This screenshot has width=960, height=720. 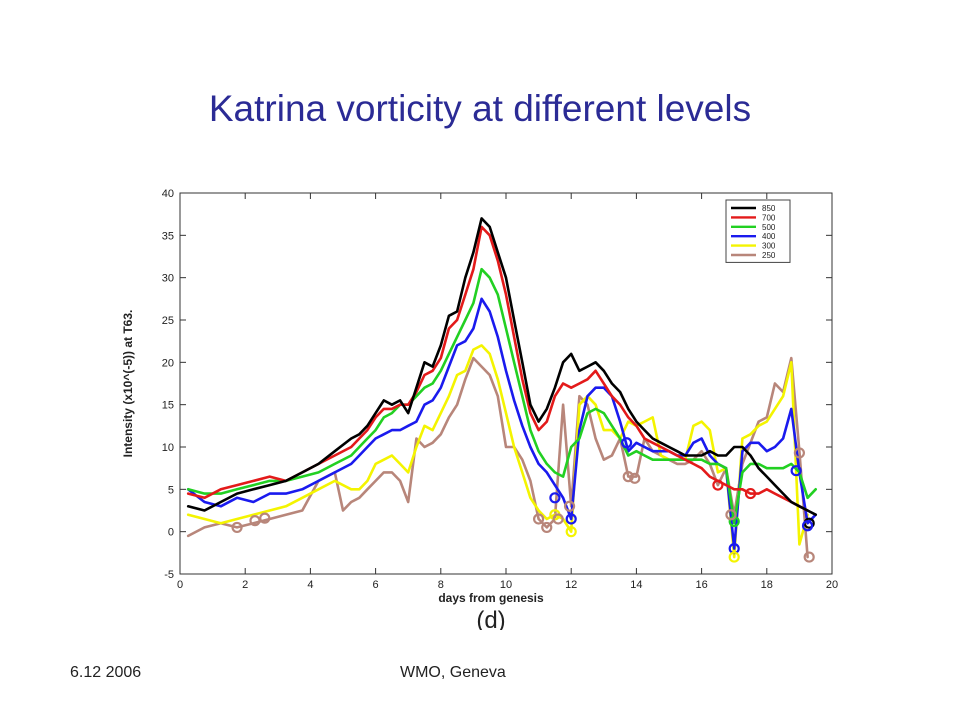 What do you see at coordinates (168, 406) in the screenshot?
I see `y-tick-label: 15` at bounding box center [168, 406].